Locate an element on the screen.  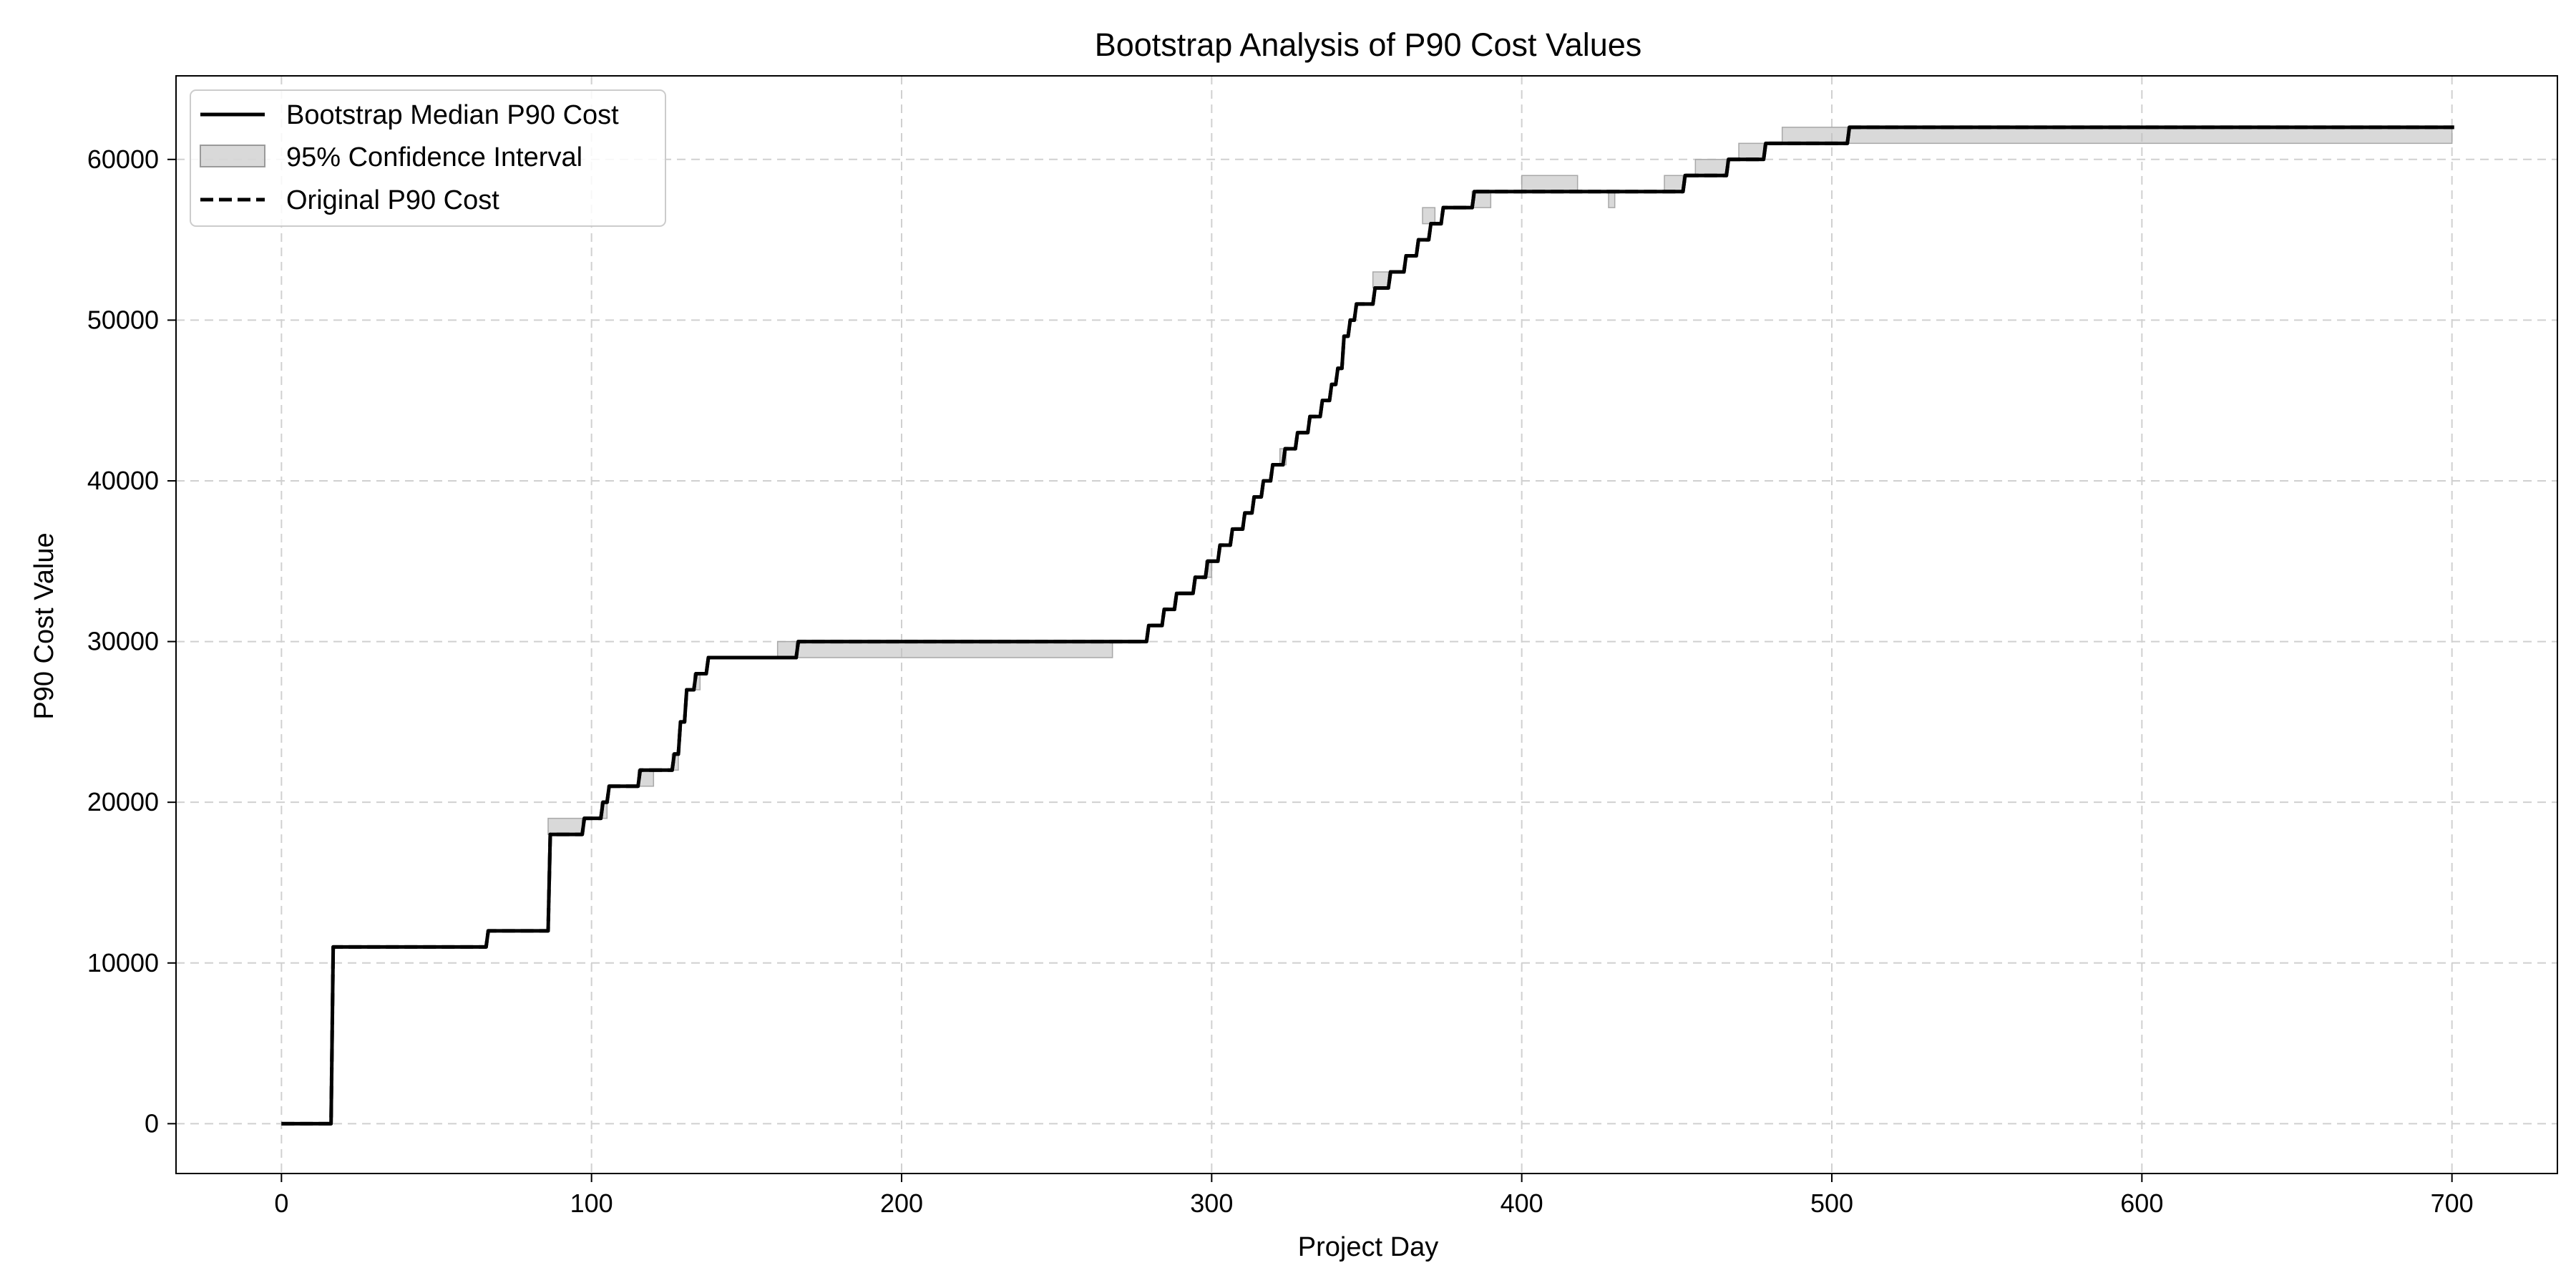
y-axis-label: P90 Cost Value is located at coordinates (44, 625).